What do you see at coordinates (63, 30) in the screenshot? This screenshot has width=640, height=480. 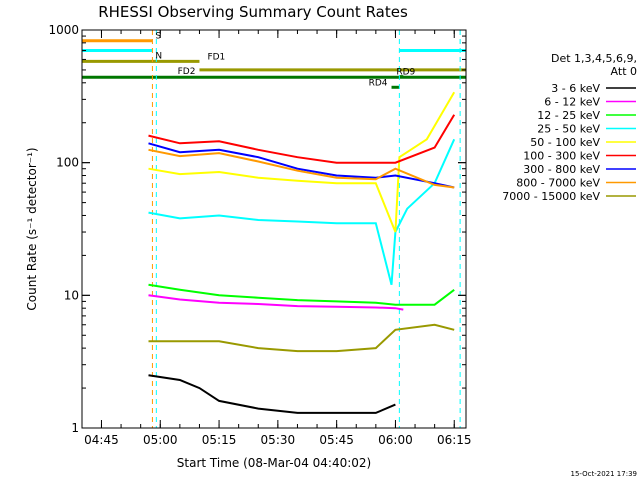 I see `y-tick-label: 1000` at bounding box center [63, 30].